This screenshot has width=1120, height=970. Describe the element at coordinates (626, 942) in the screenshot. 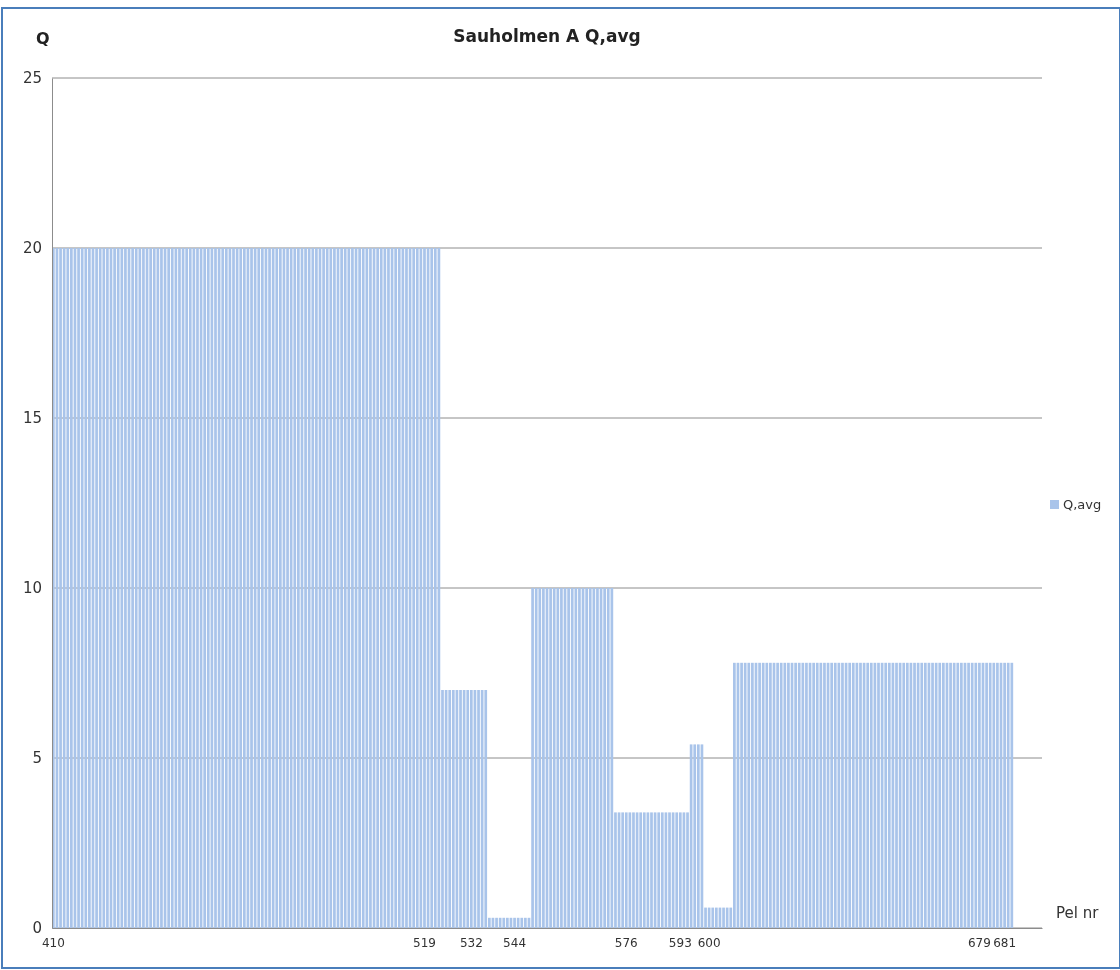

I see `x-tick-label: 576` at that location.